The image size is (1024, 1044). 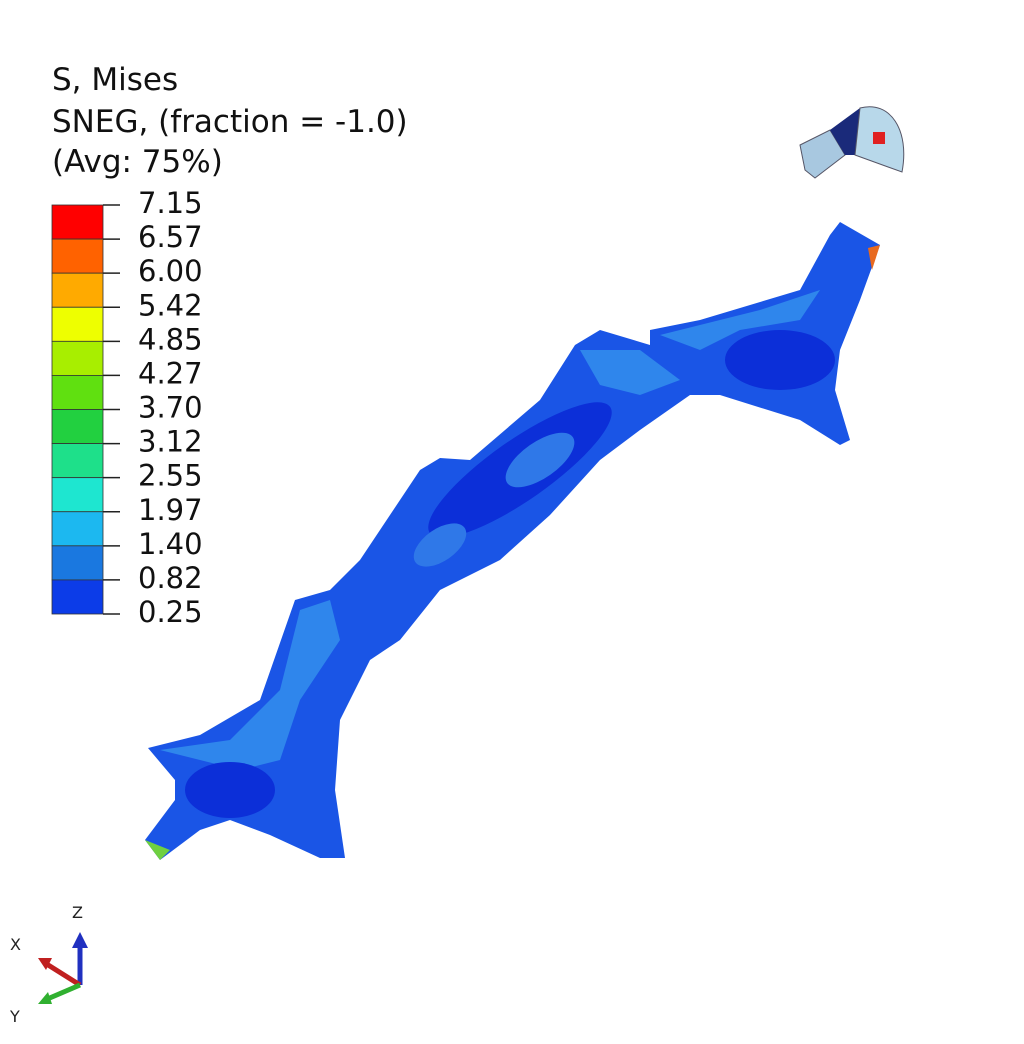 What do you see at coordinates (170, 373) in the screenshot?
I see `legend-label: 4.27` at bounding box center [170, 373].